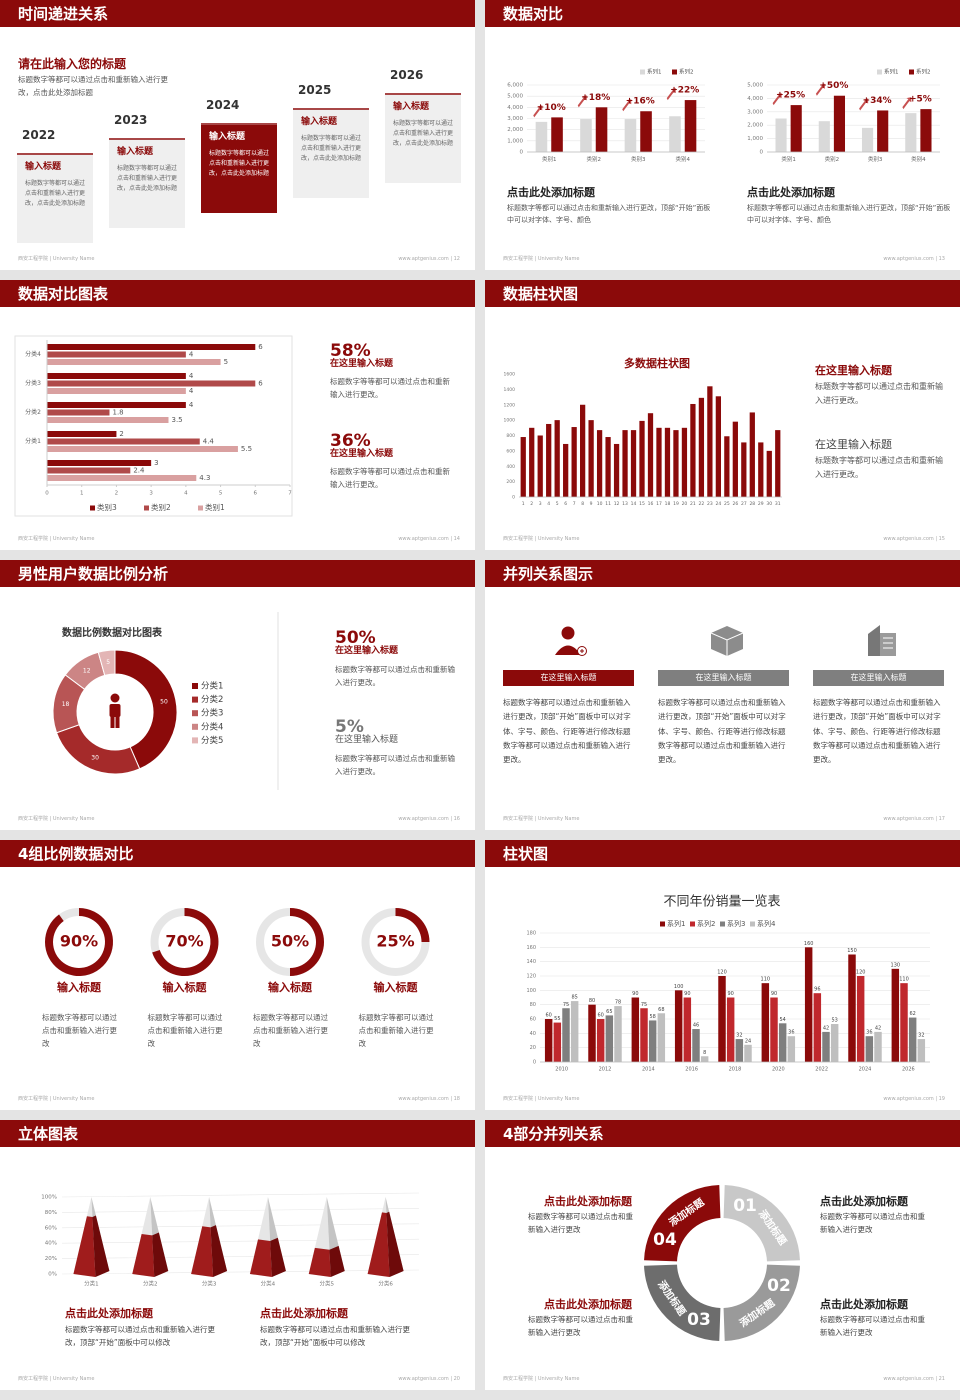 The width and height of the screenshot is (960, 1400). What do you see at coordinates (914, 819) in the screenshot?
I see `footer: www.aptgenius.com | 17` at bounding box center [914, 819].